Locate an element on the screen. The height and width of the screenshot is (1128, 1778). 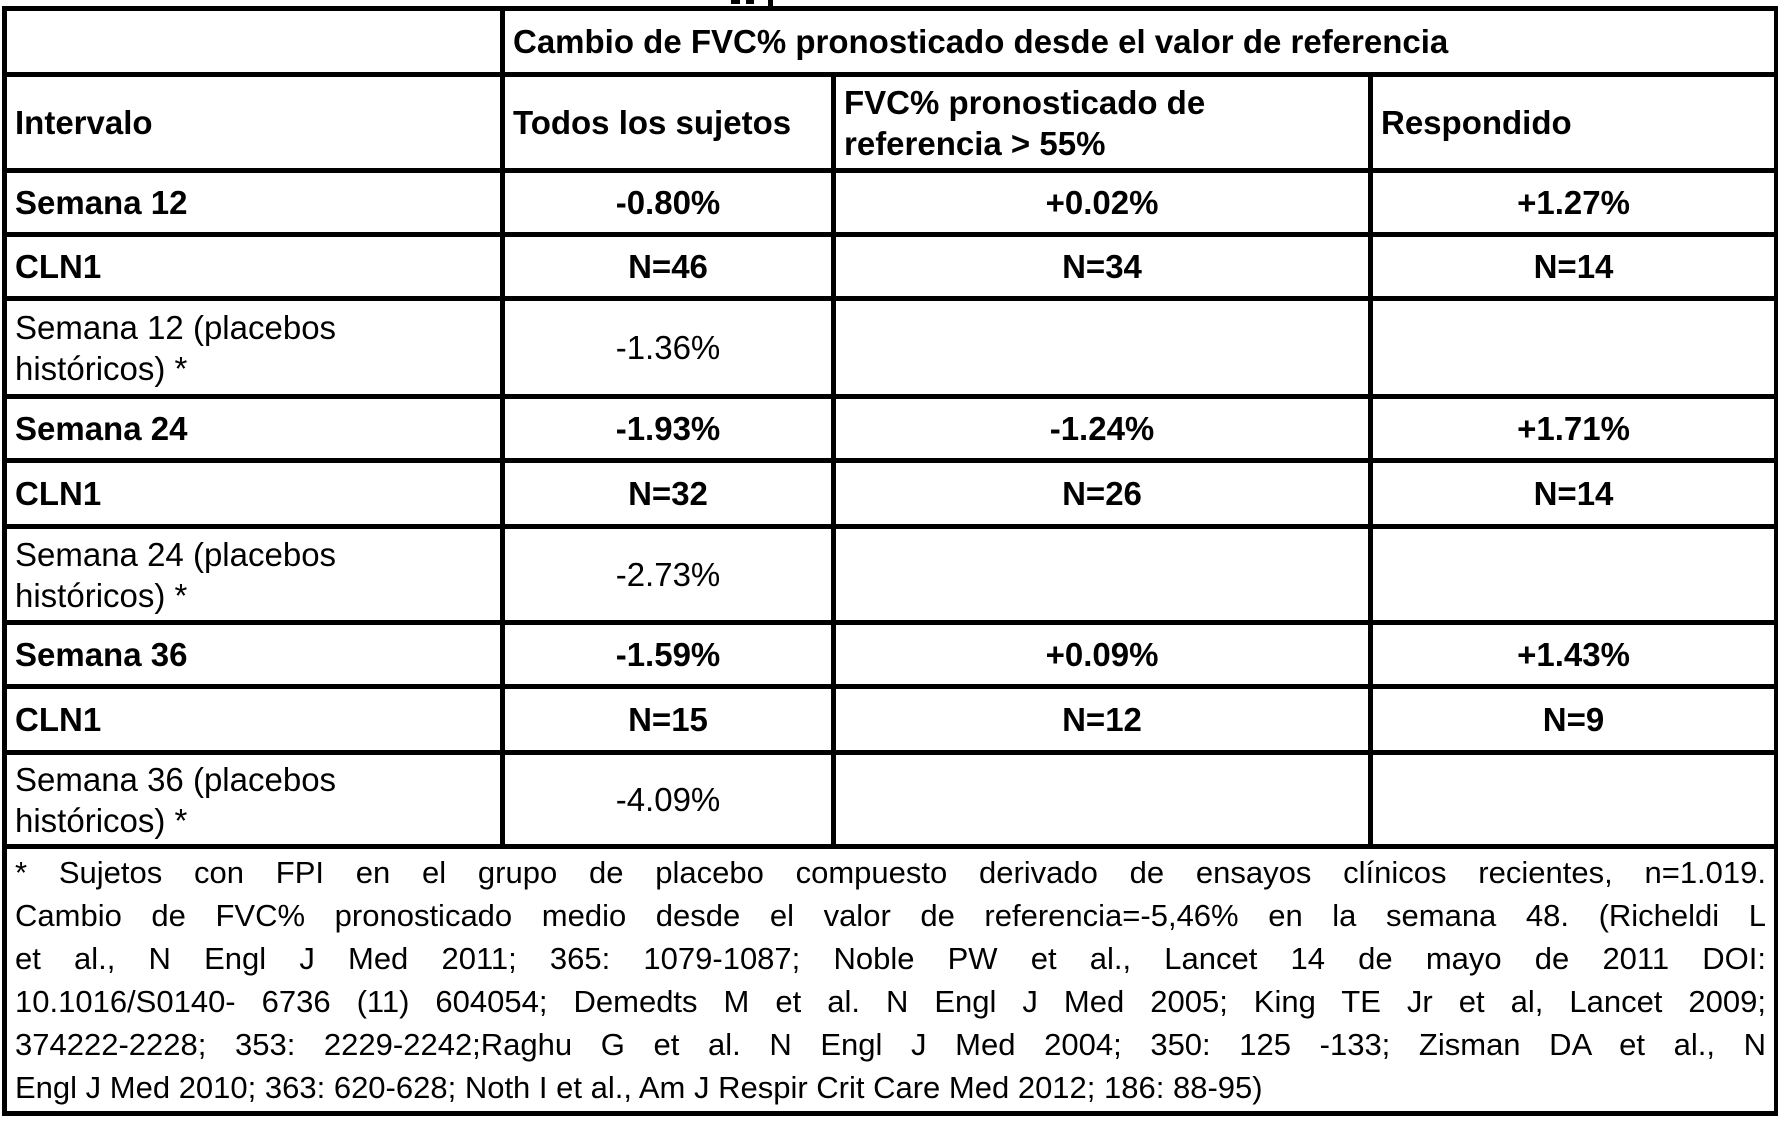
table-row-semana-36-placebos: Semana 36 (placebos históricos) * -4.09% is located at coordinates (890, 799).